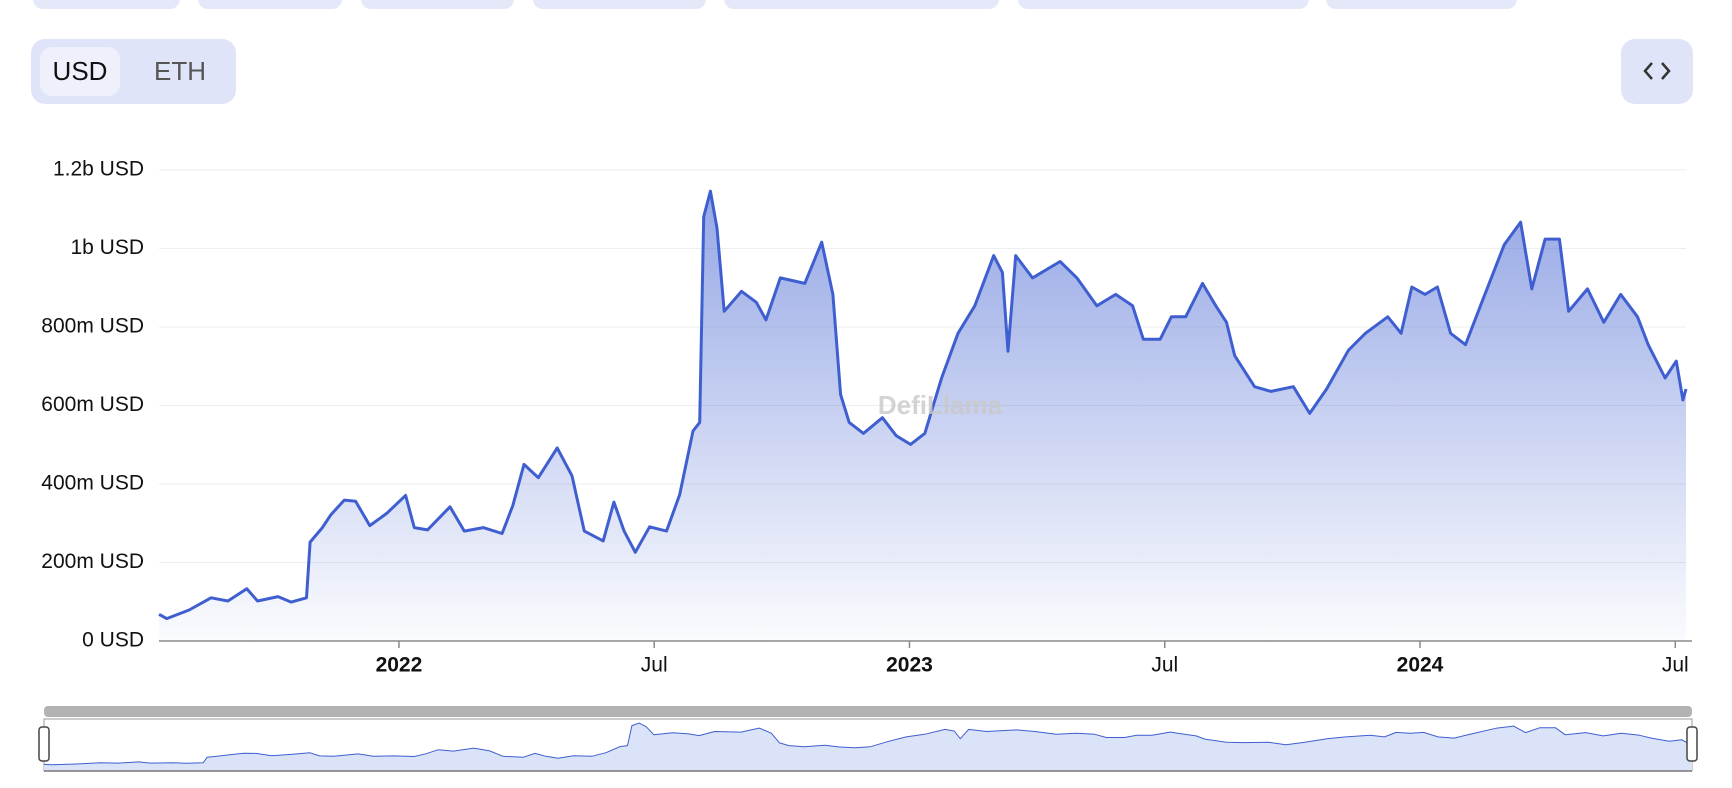 The image size is (1732, 788). I want to click on y-tick-label: 0 USD, so click(113, 640).